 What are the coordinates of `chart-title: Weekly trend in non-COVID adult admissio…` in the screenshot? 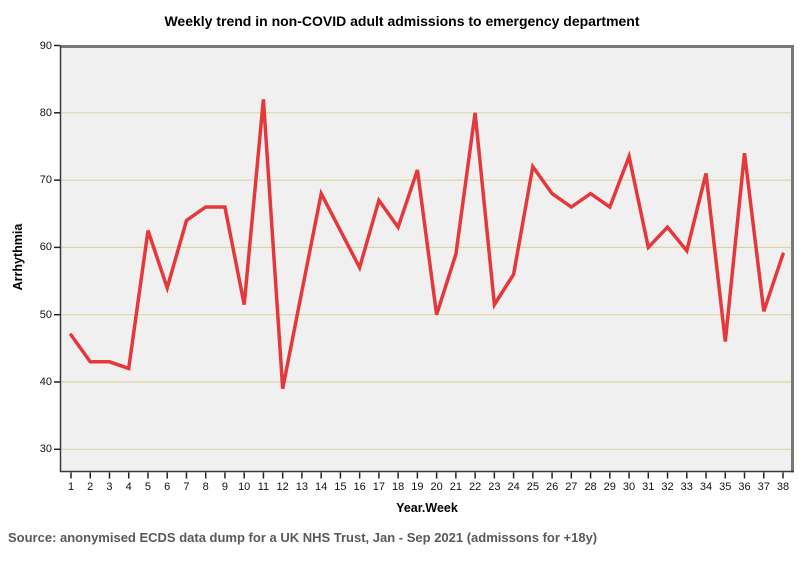 It's located at (402, 21).